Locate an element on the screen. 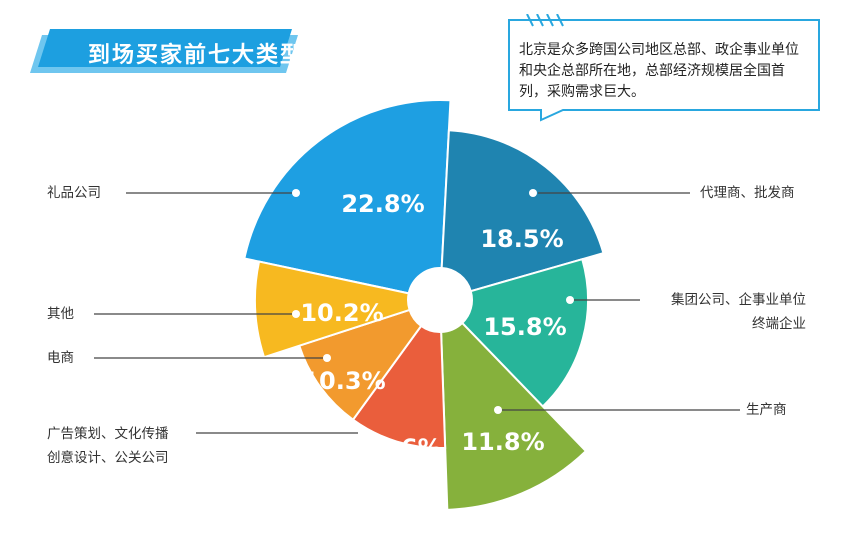 The image size is (860, 541). category-label: 生产商 is located at coordinates (766, 410).